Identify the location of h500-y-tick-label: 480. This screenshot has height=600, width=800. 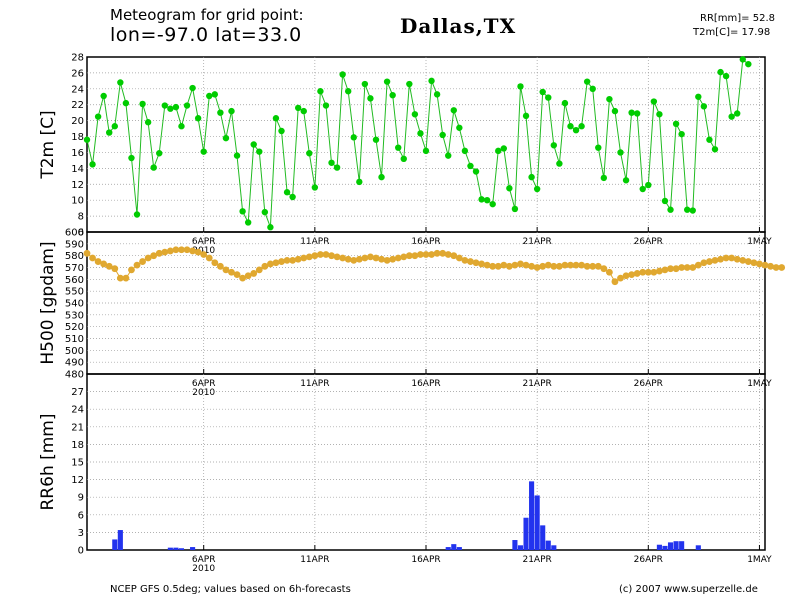
(74, 375).